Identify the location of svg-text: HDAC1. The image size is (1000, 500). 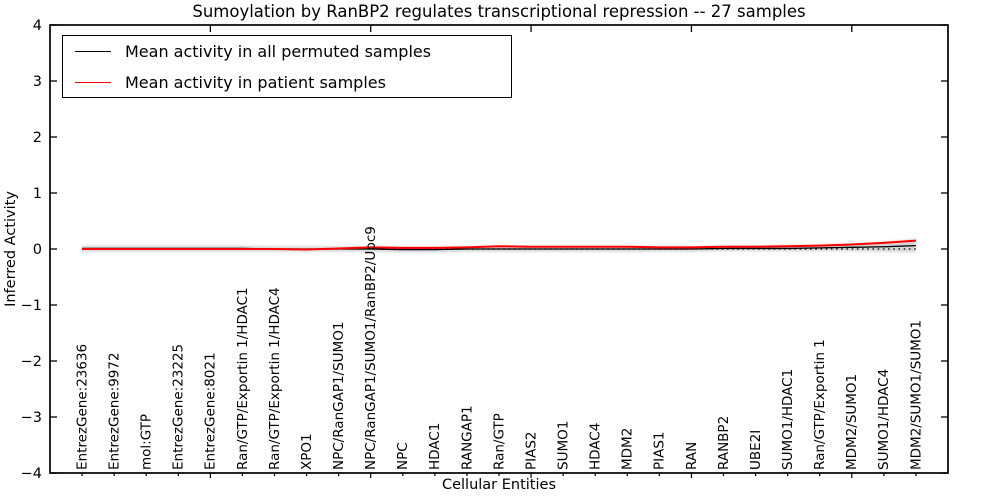
(435, 446).